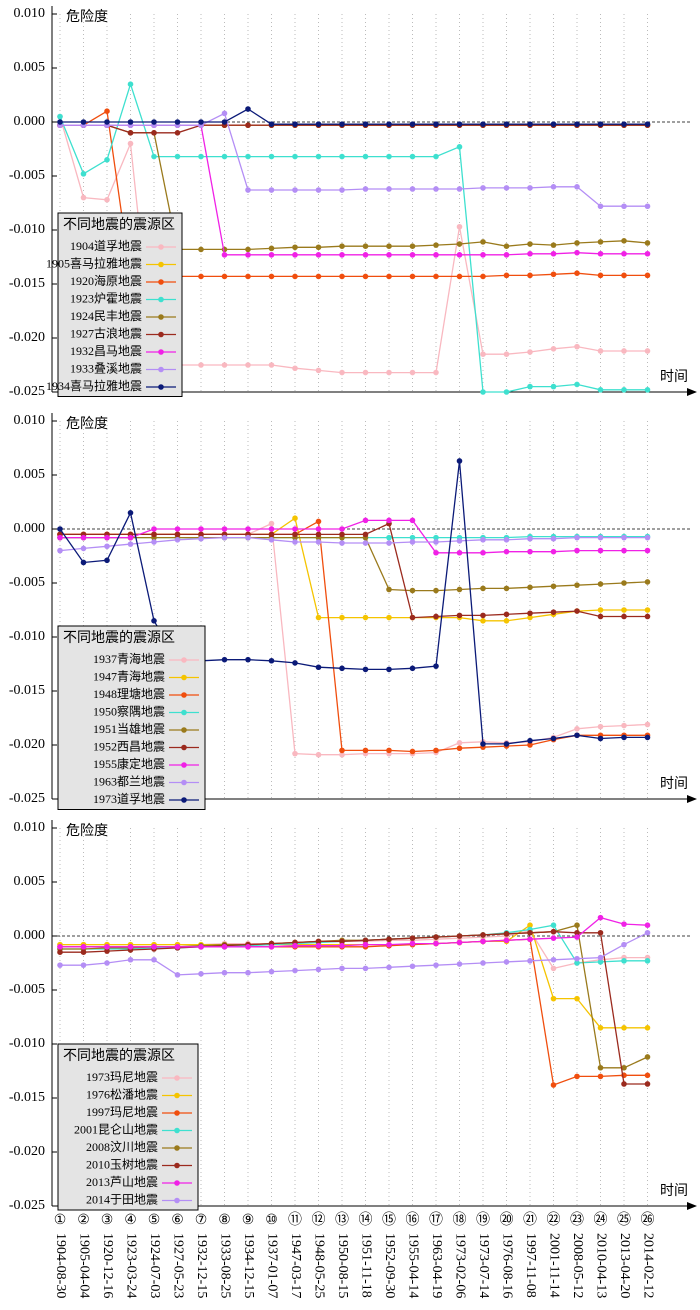 The width and height of the screenshot is (700, 1310). Describe the element at coordinates (30, 827) in the screenshot. I see `y-tick-label: 0.010` at that location.